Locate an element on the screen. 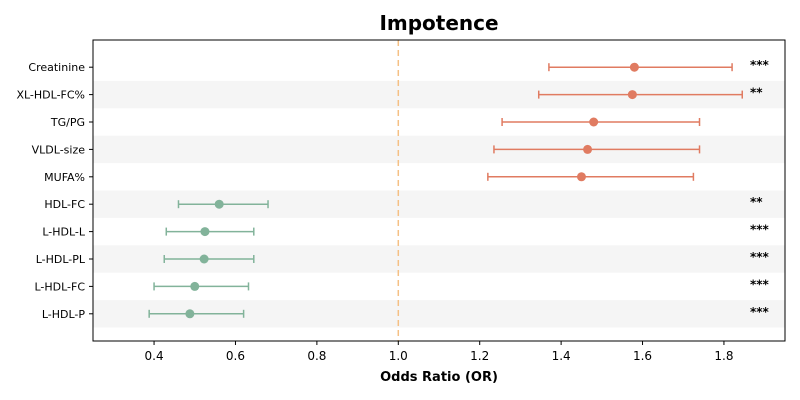  category-label: TG/PG is located at coordinates (67, 122).